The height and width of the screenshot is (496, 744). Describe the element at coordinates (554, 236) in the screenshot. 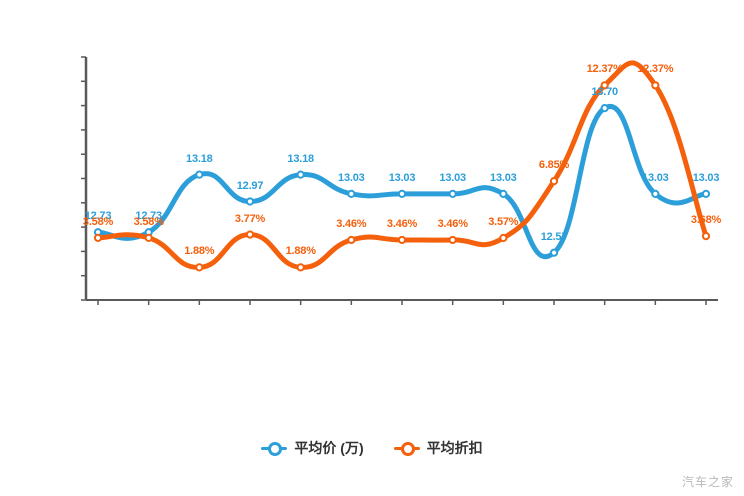

I see `data-label: 12.57` at that location.